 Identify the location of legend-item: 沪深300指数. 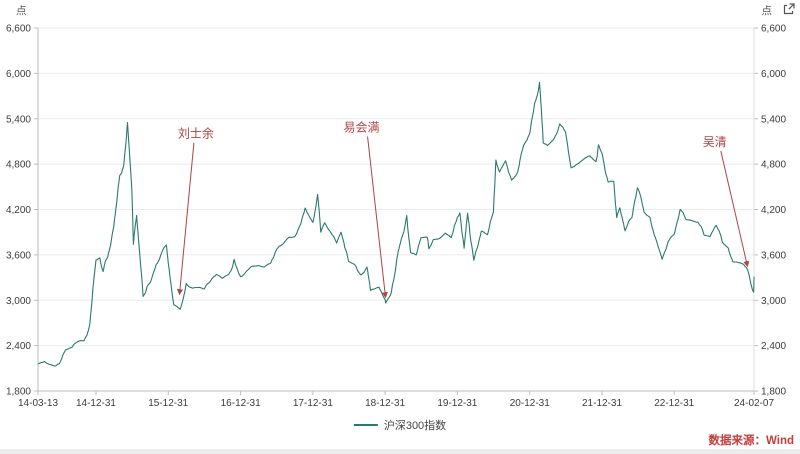
(400, 425).